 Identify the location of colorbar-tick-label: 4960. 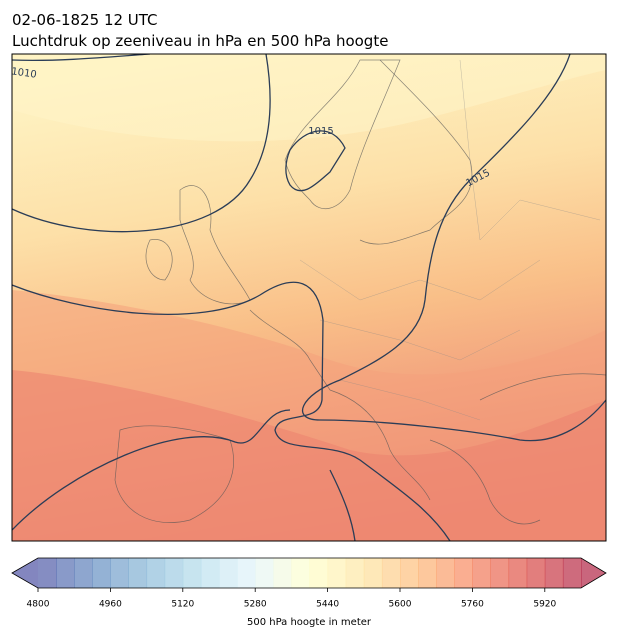
(110, 605).